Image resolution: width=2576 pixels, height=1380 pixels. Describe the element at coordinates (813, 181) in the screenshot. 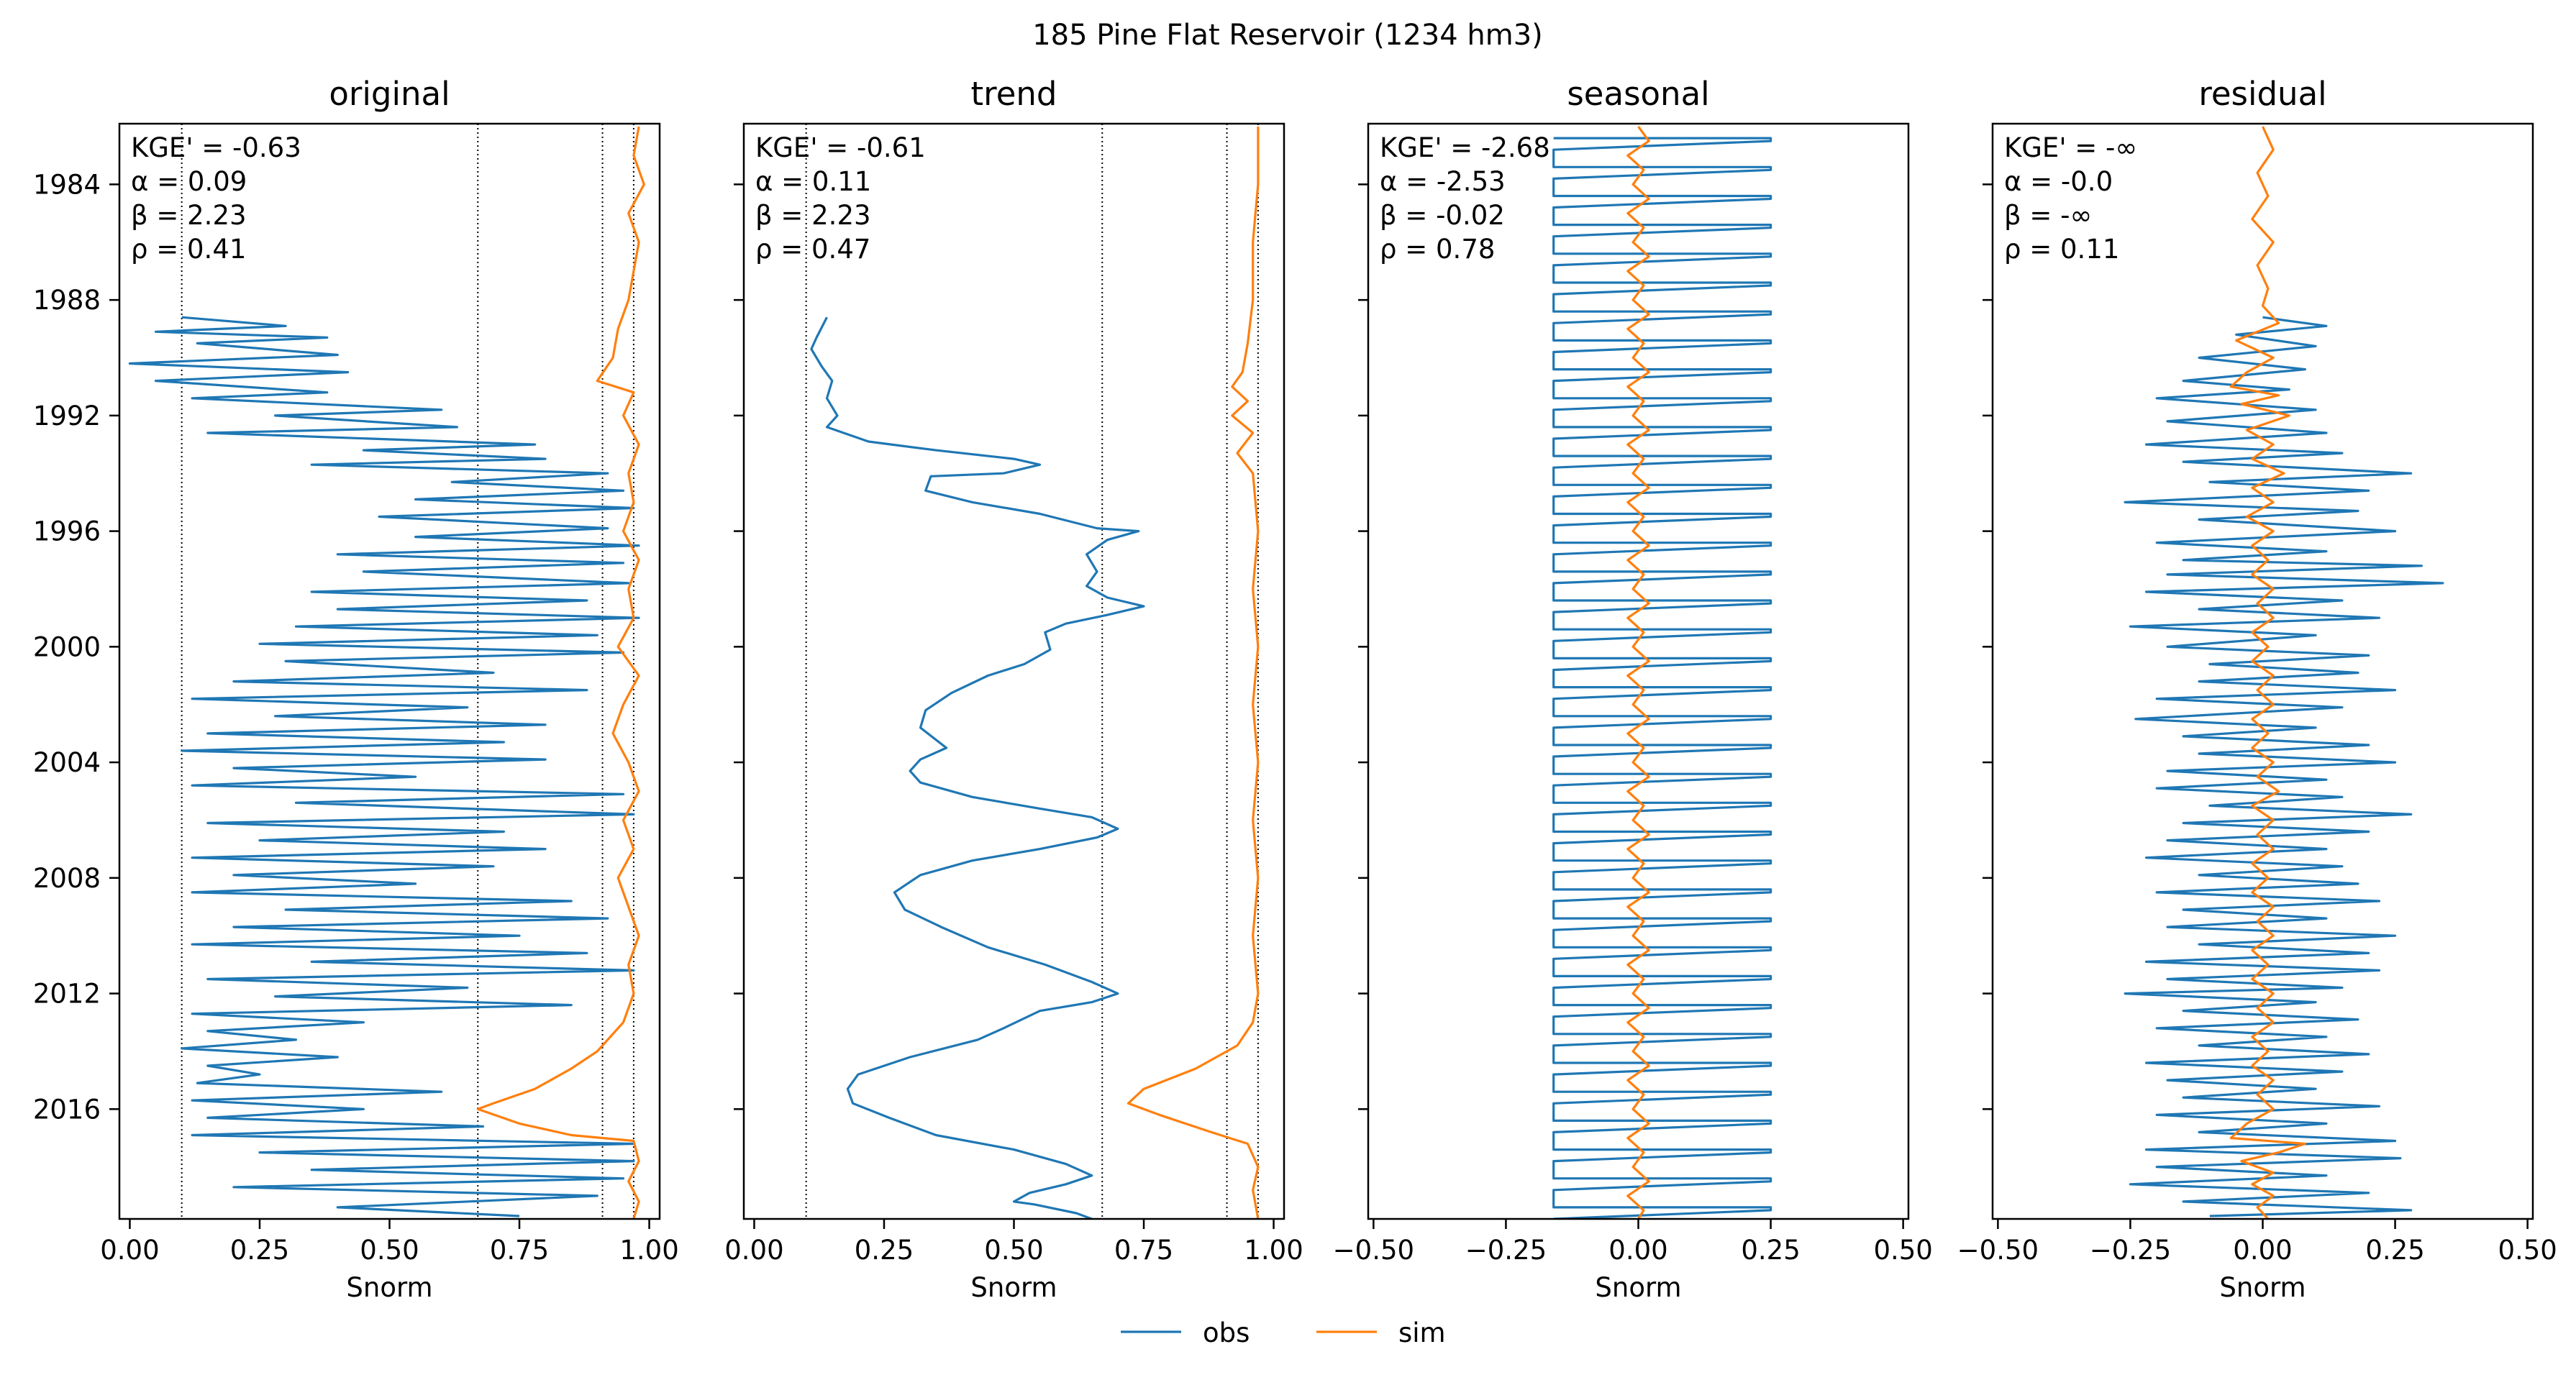

I see `stat-line: α = 0.11` at that location.